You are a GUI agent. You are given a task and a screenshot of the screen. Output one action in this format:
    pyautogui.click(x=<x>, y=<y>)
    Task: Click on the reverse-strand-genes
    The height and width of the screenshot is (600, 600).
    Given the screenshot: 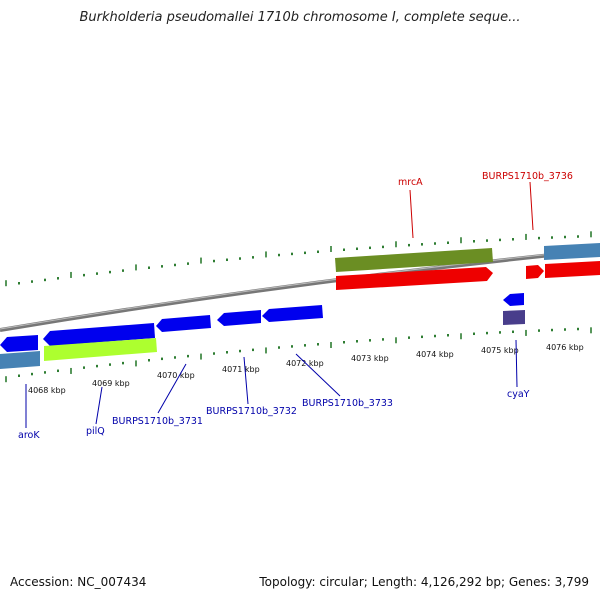 What is the action you would take?
    pyautogui.click(x=262, y=331)
    